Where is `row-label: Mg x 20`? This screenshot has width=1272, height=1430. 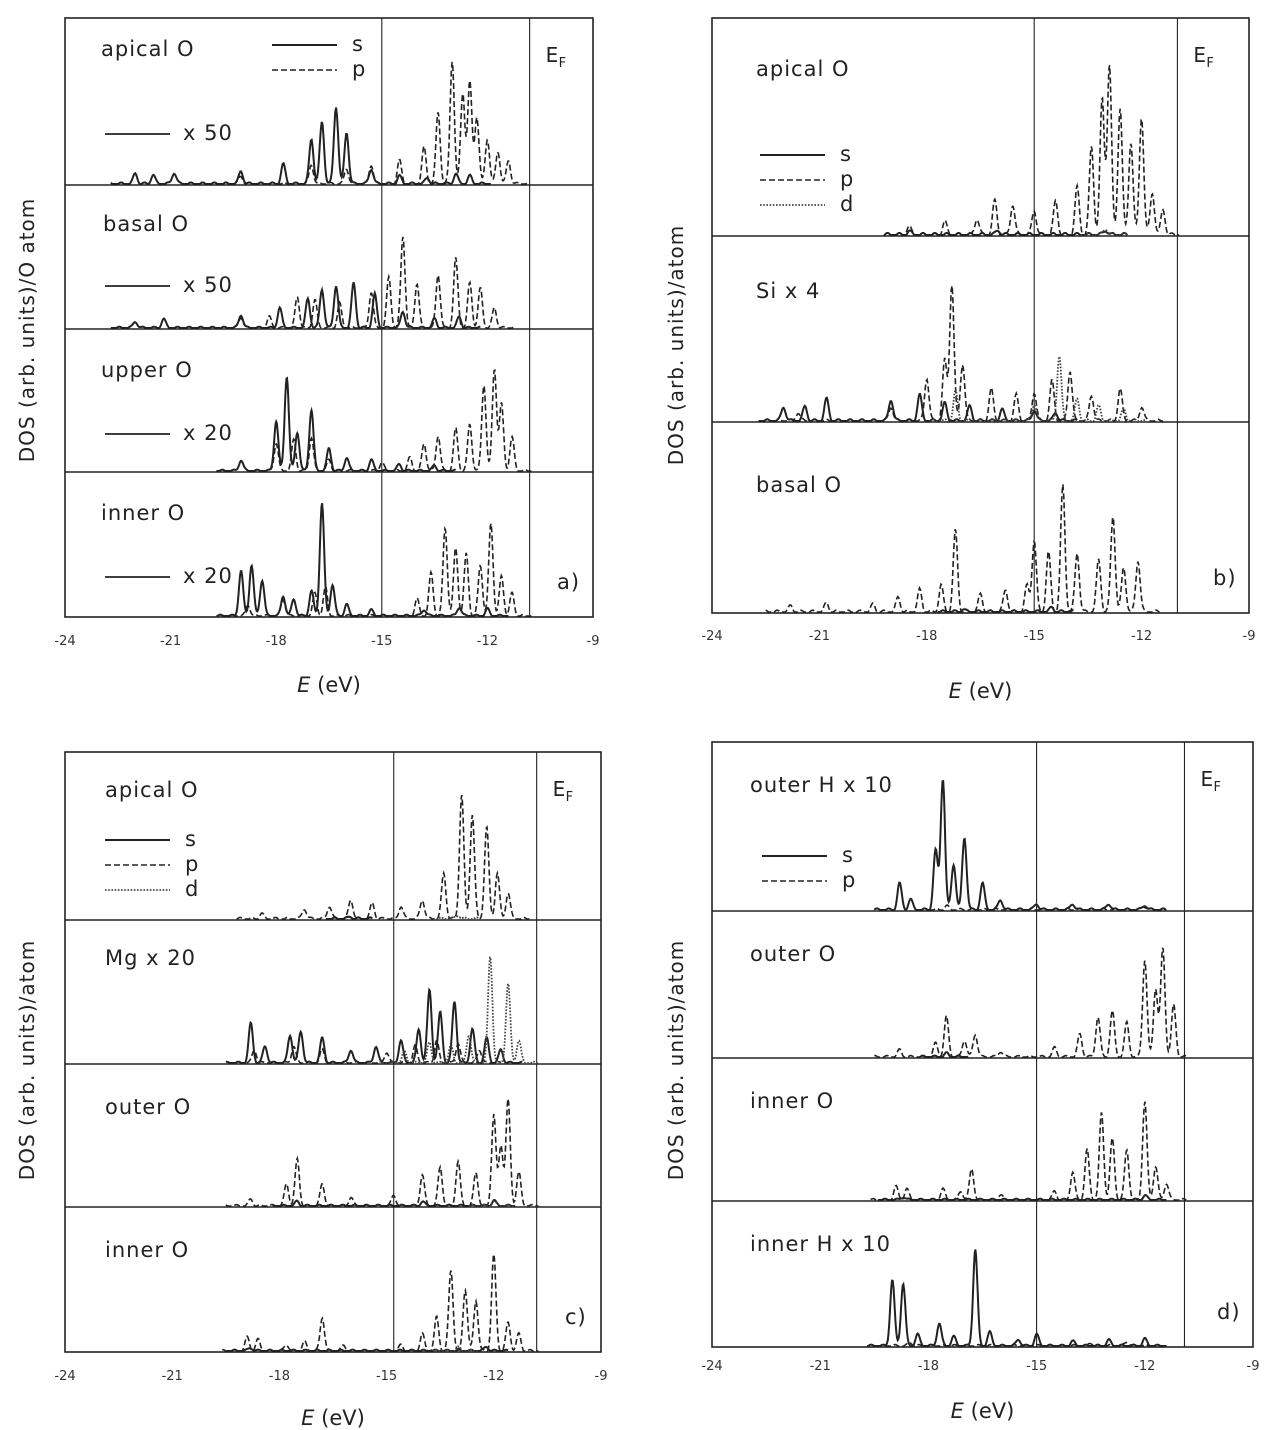 row-label: Mg x 20 is located at coordinates (150, 958).